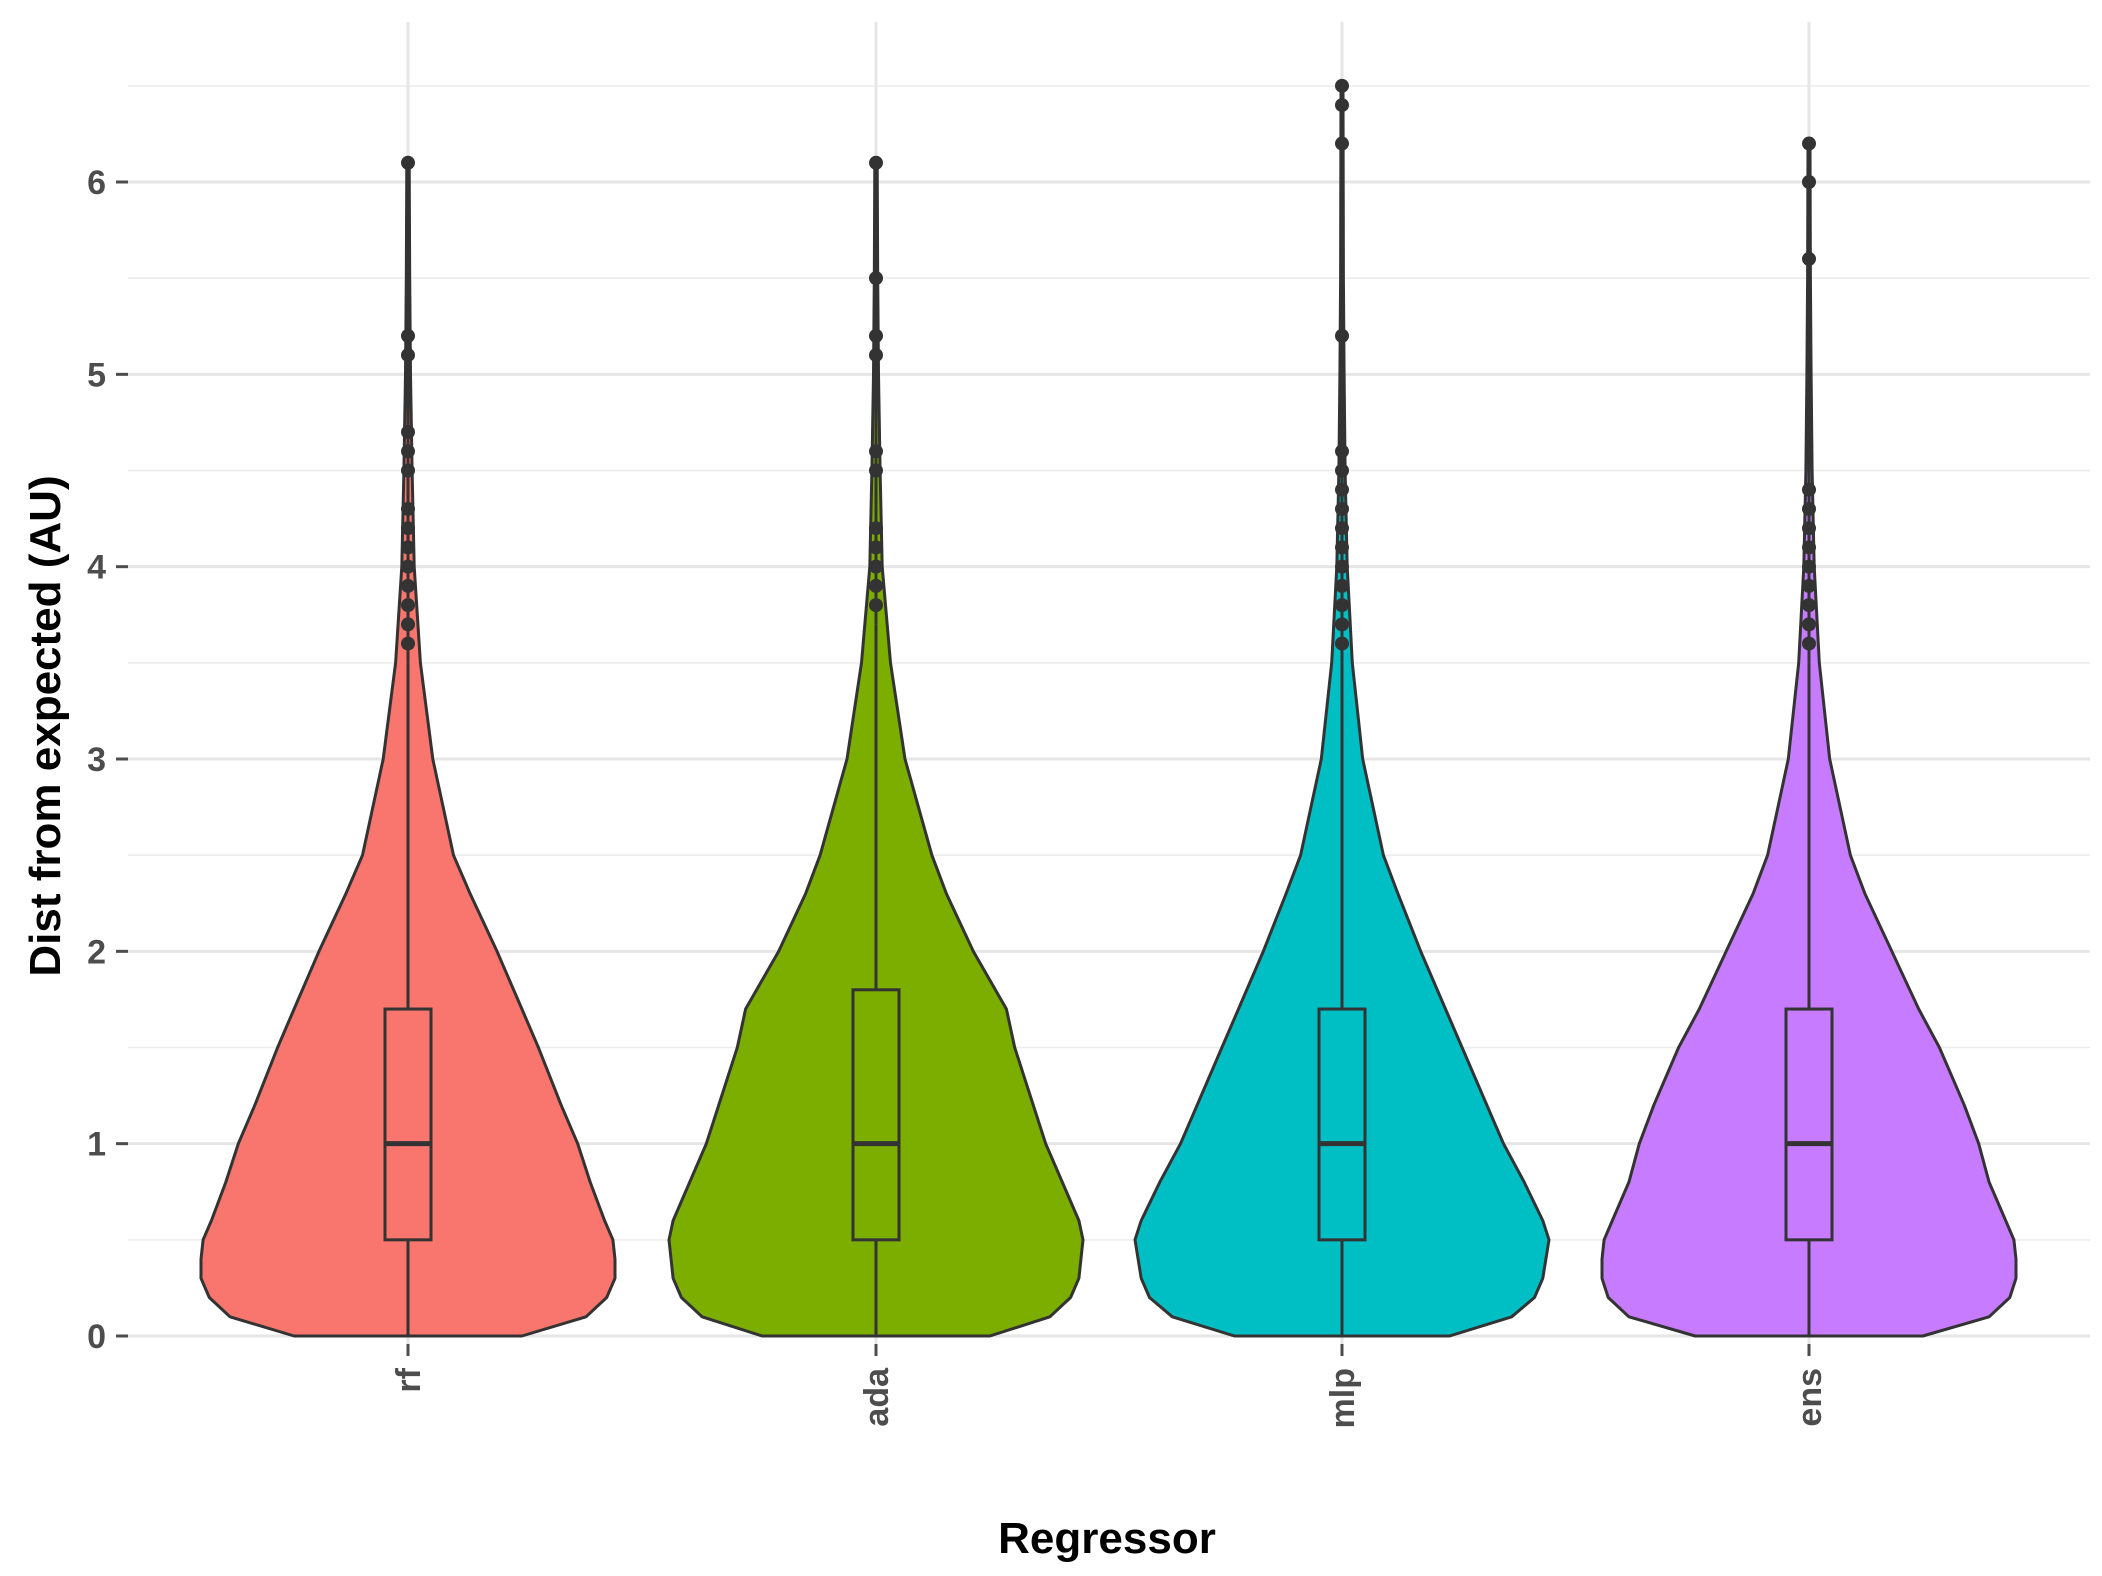 The height and width of the screenshot is (1576, 2102). What do you see at coordinates (45, 725) in the screenshot?
I see `y-axis-title: Dist from expected (AU)` at bounding box center [45, 725].